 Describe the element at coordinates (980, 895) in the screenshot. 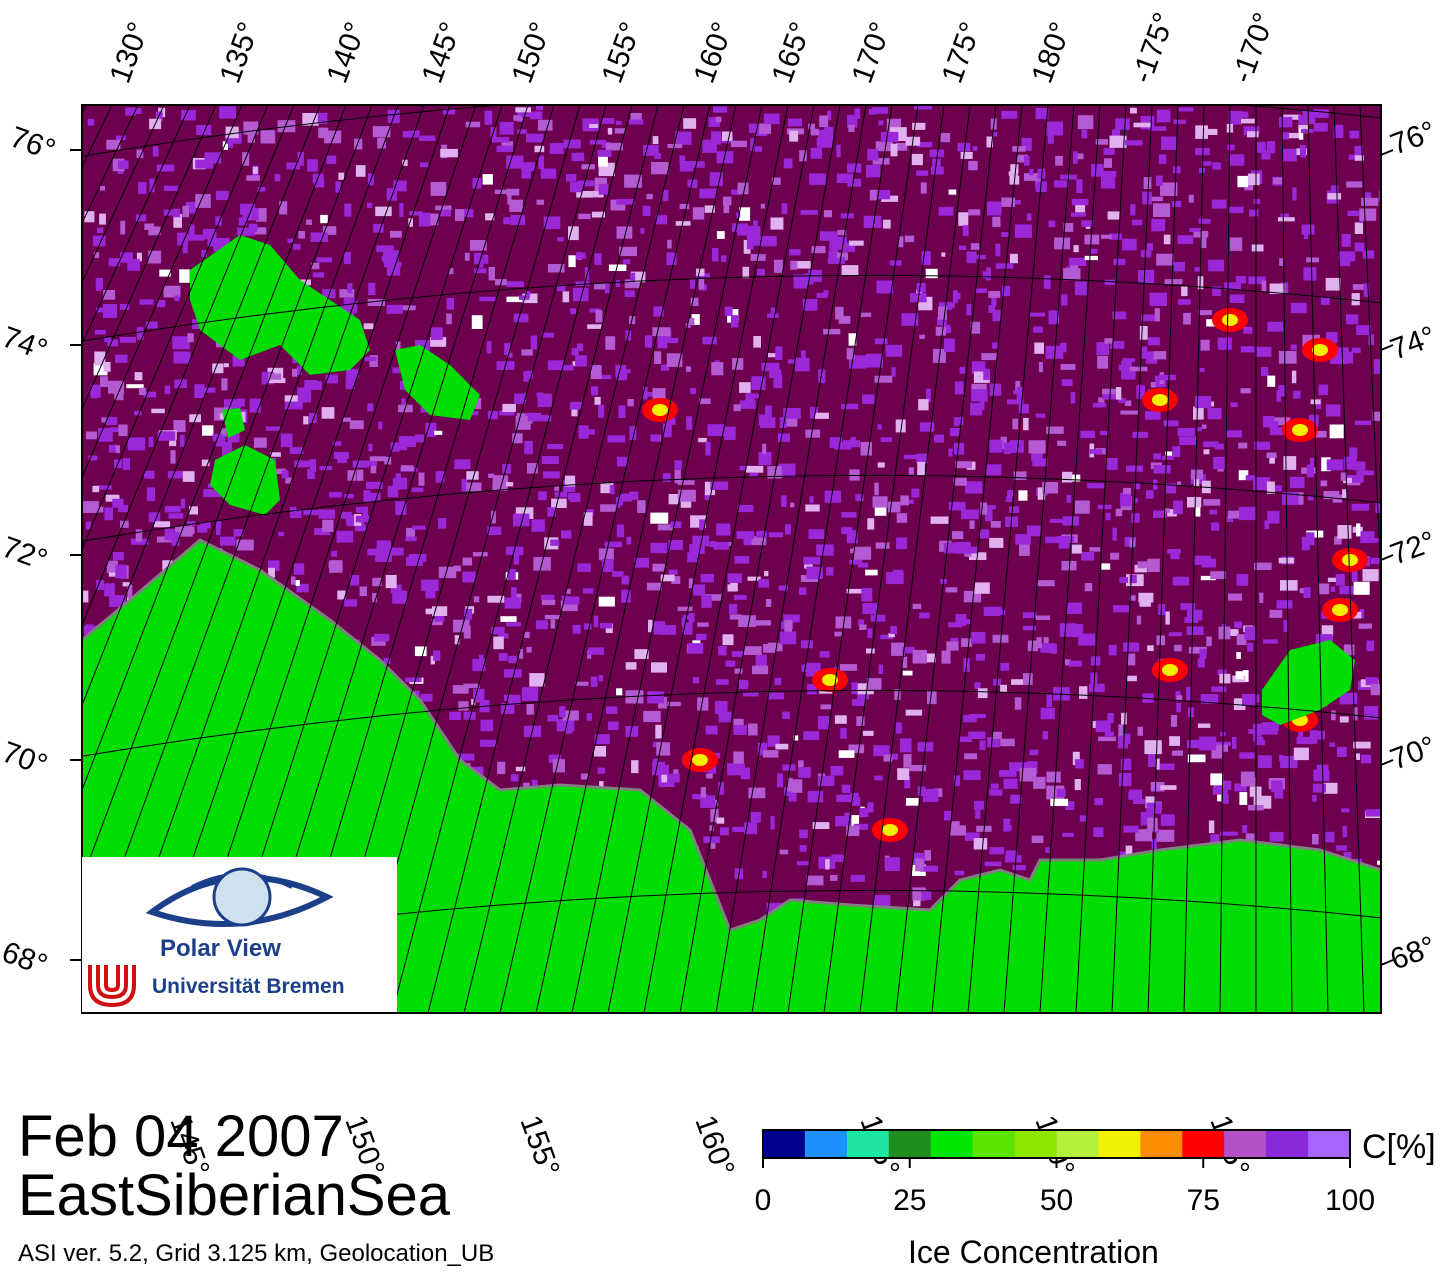

I see `land-chaun-peninsula` at that location.